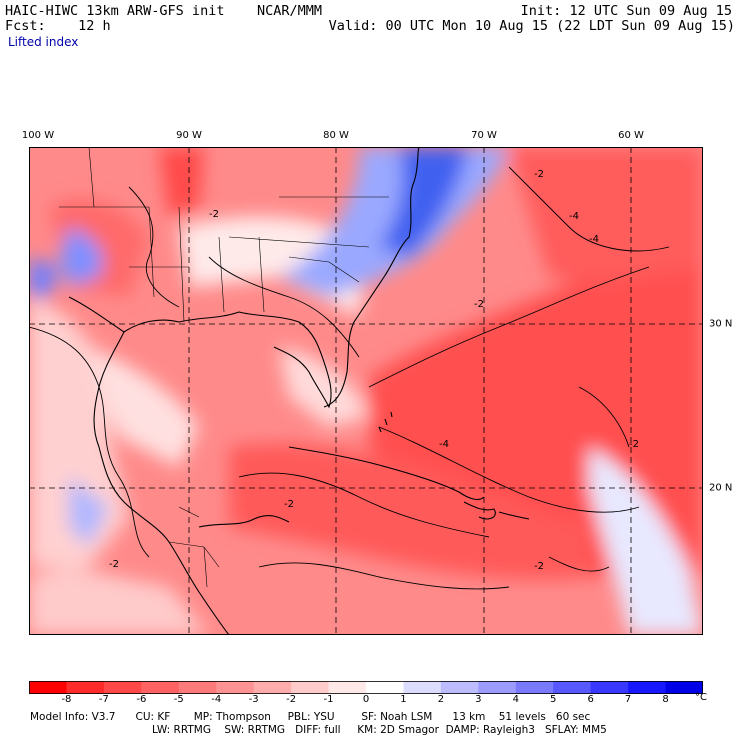 The width and height of the screenshot is (740, 740). Describe the element at coordinates (189, 135) in the screenshot. I see `lon-label-90w: 90 W` at that location.